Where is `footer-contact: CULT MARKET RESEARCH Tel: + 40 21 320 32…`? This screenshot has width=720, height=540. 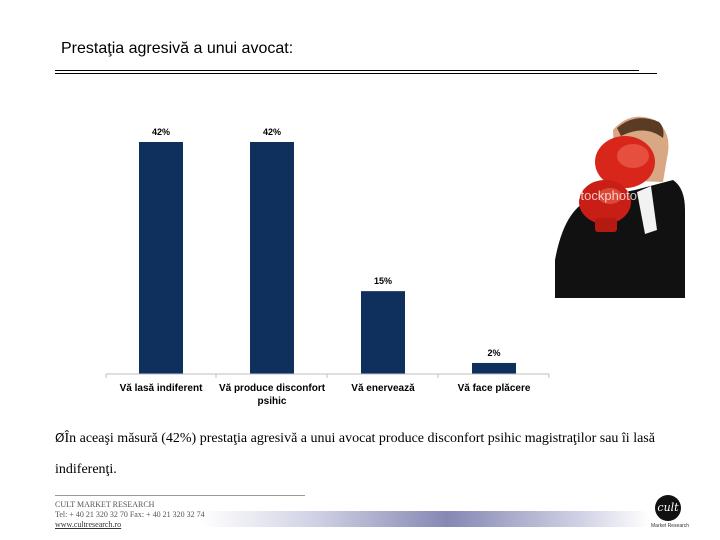
footer-contact: CULT MARKET RESEARCH Tel: + 40 21 320 32… is located at coordinates (130, 515).